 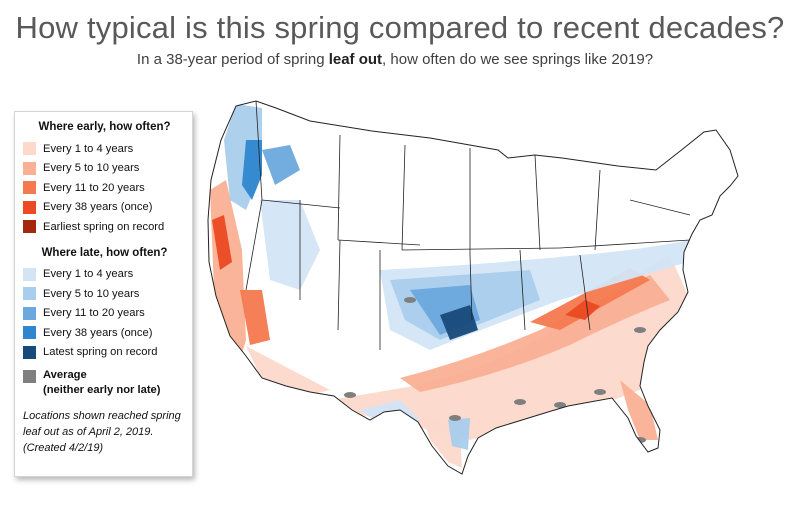 What do you see at coordinates (88, 274) in the screenshot?
I see `late-legend-label: Every 1 to 4 years` at bounding box center [88, 274].